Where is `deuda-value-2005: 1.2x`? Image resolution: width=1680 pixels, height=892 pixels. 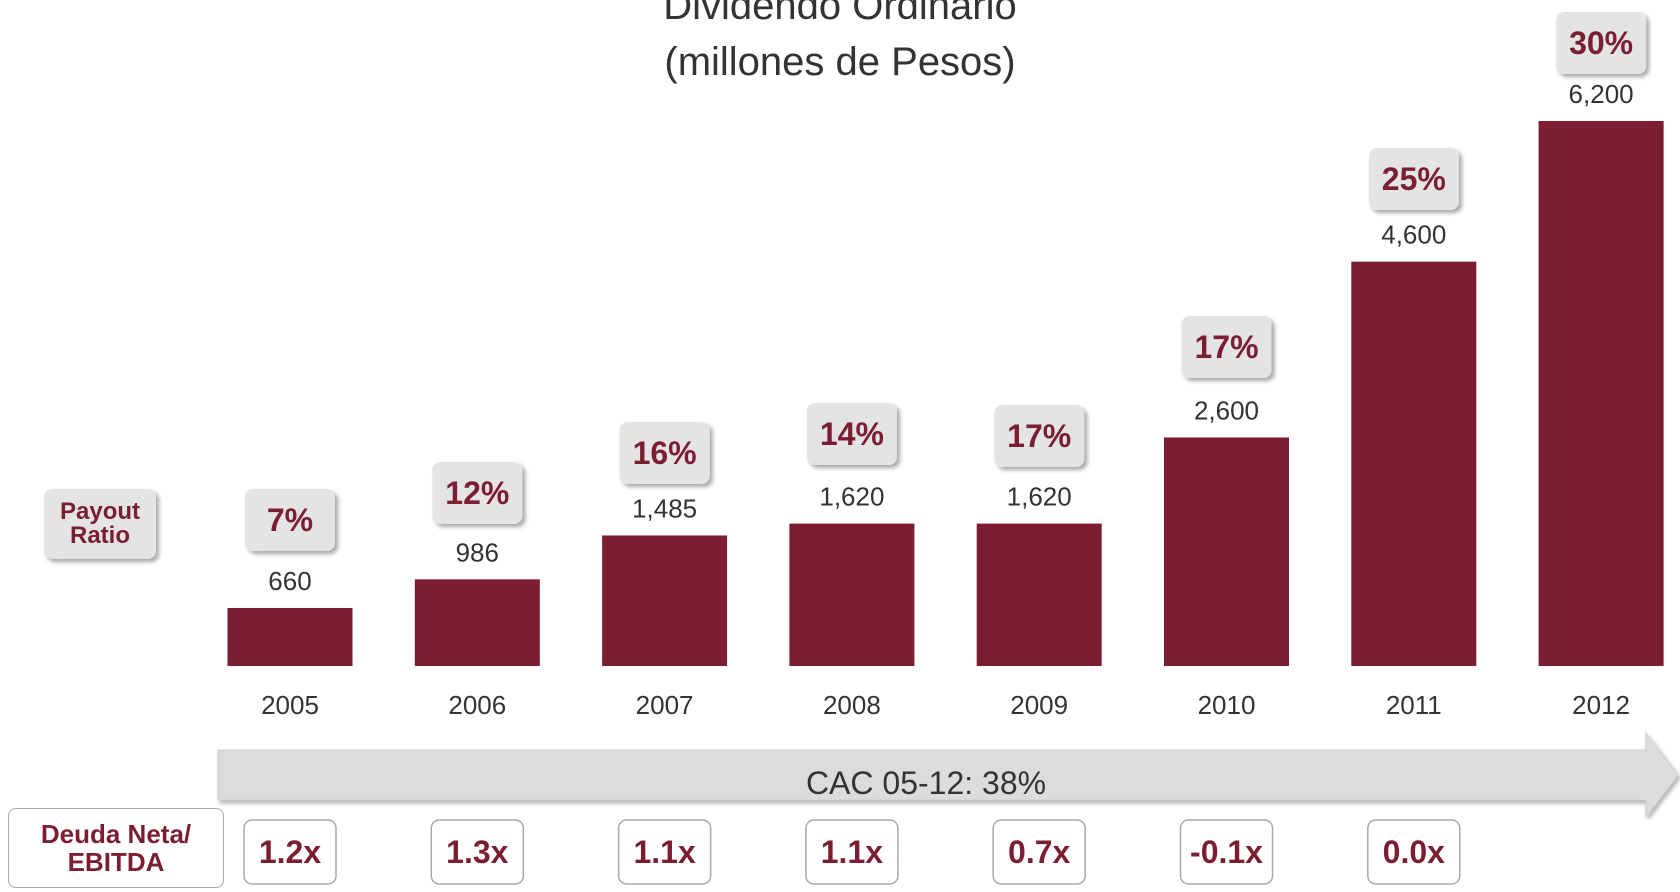
deuda-value-2005: 1.2x is located at coordinates (290, 852).